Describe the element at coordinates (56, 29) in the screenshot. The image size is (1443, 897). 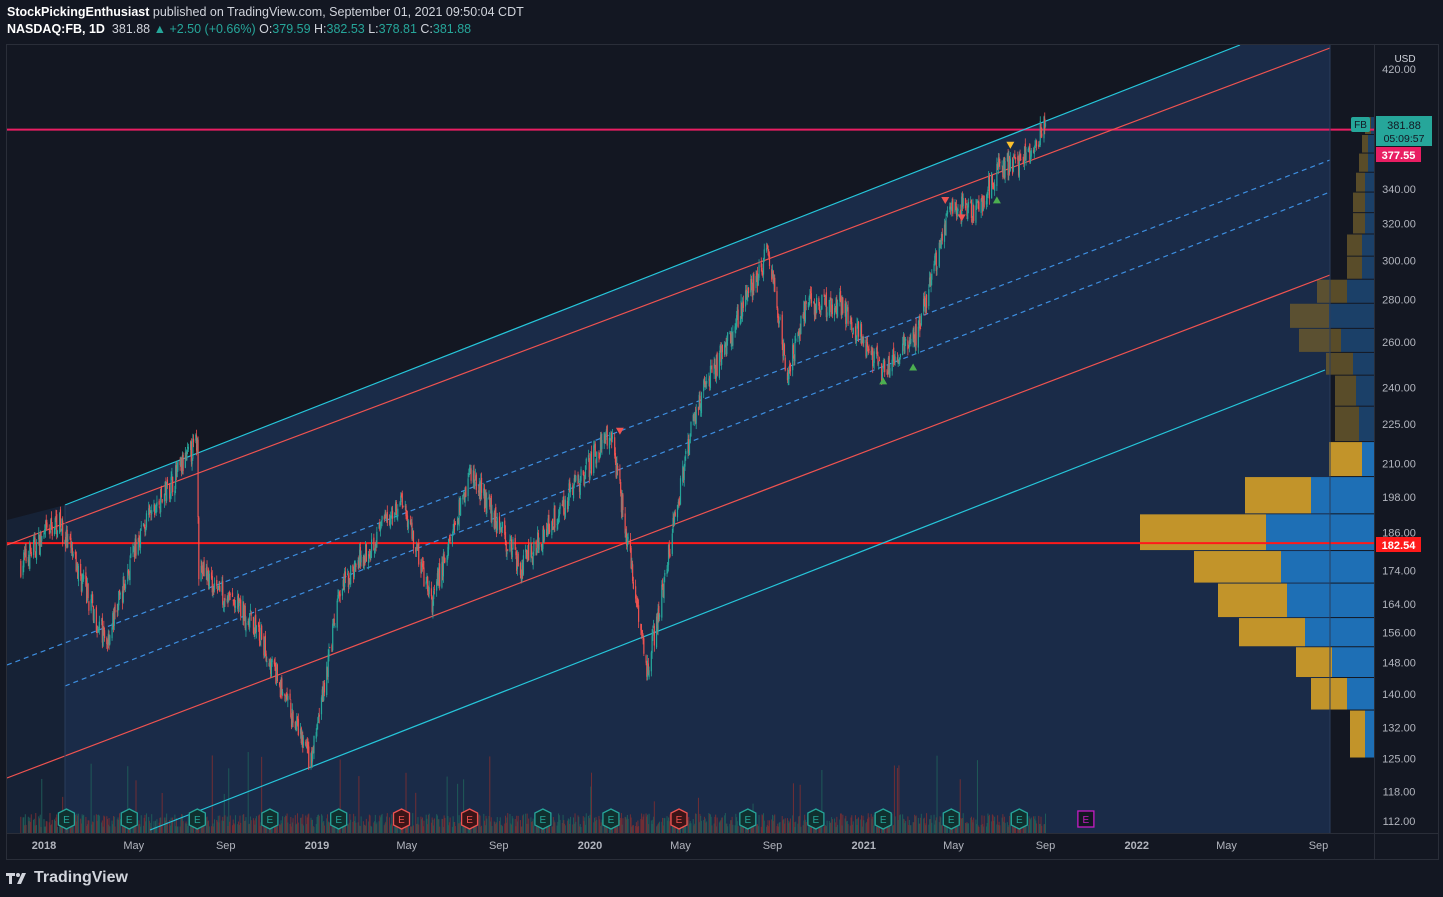
I see `symbol-label: NASDAQ:FB, 1D` at that location.